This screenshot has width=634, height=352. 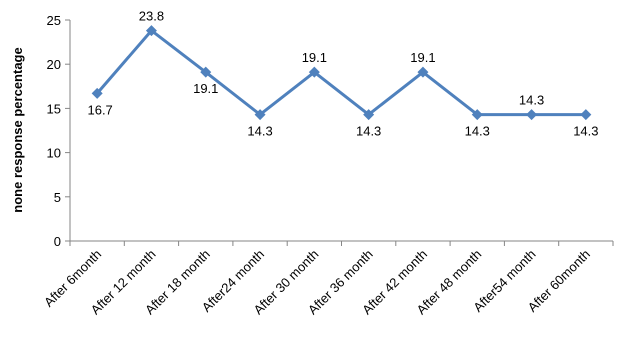 What do you see at coordinates (54, 108) in the screenshot?
I see `y-tick-label: 15` at bounding box center [54, 108].